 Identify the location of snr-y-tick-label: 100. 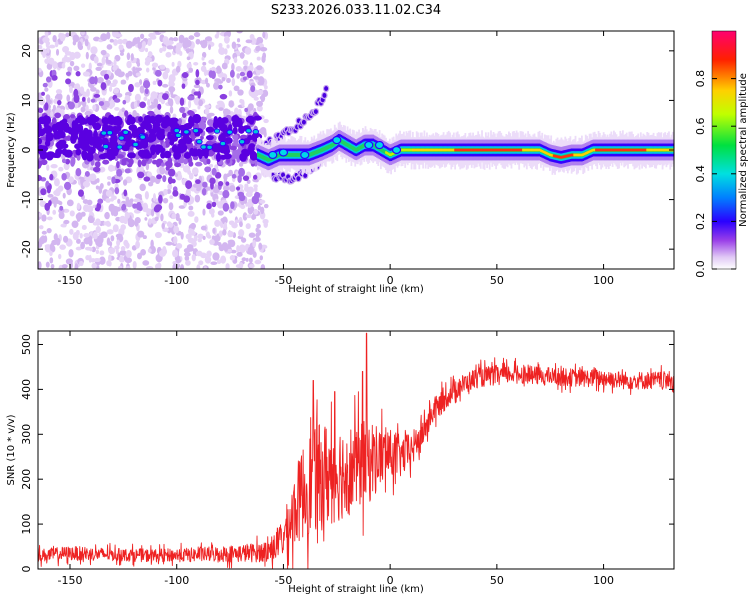
(26, 524).